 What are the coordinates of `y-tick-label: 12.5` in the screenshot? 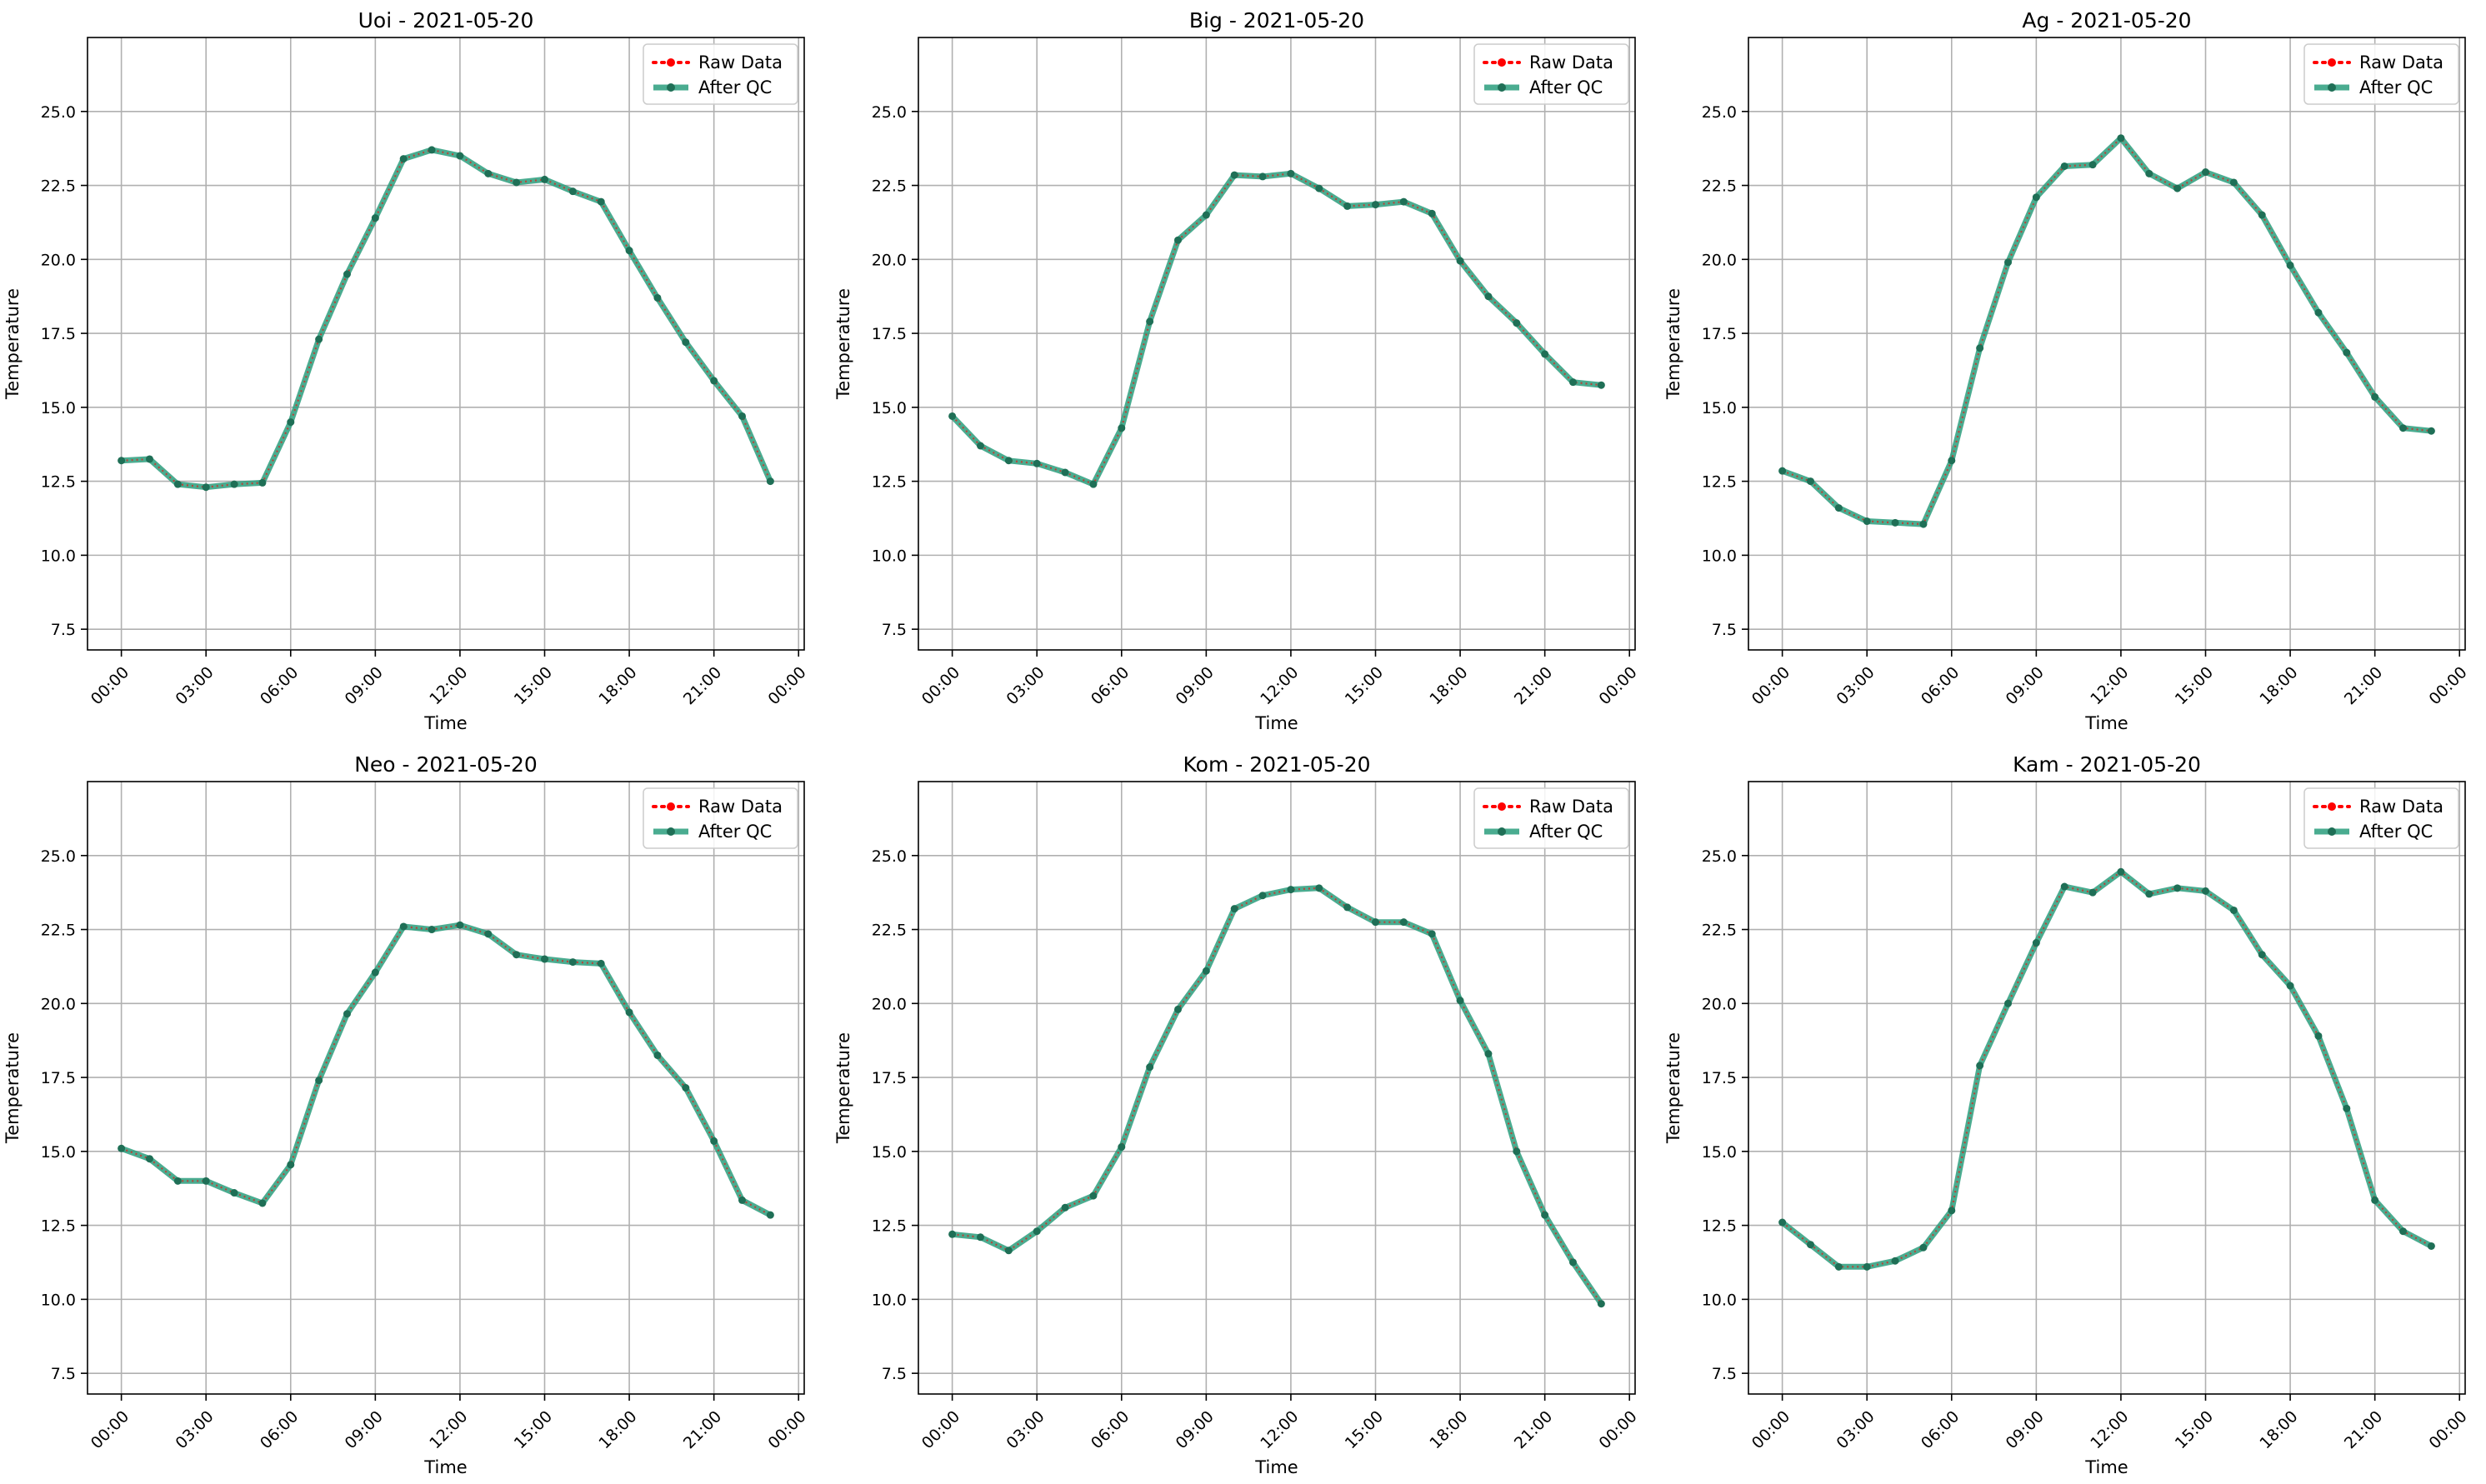 It's located at (59, 482).